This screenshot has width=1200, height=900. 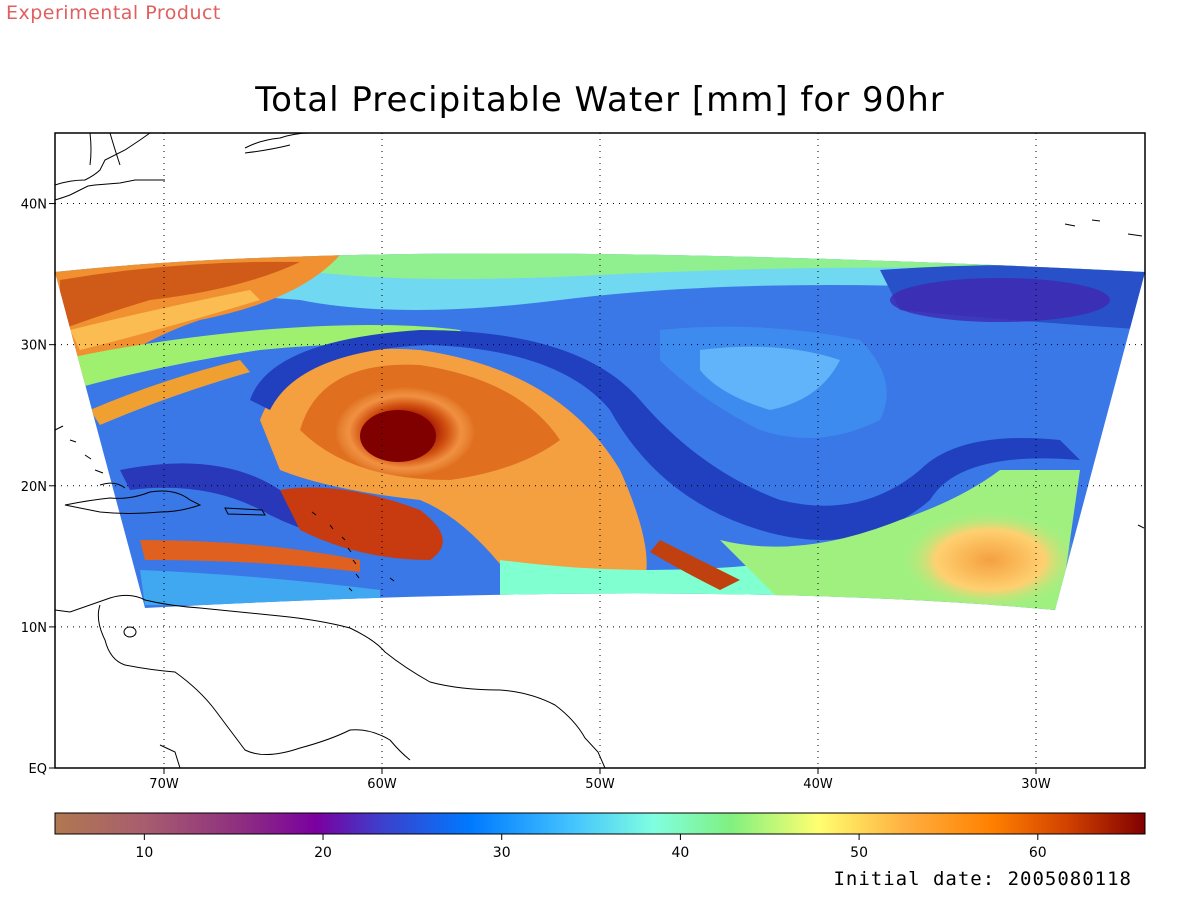 What do you see at coordinates (591, 847) in the screenshot?
I see `colorbar-ticks: 10 20 30 40 50 60` at bounding box center [591, 847].